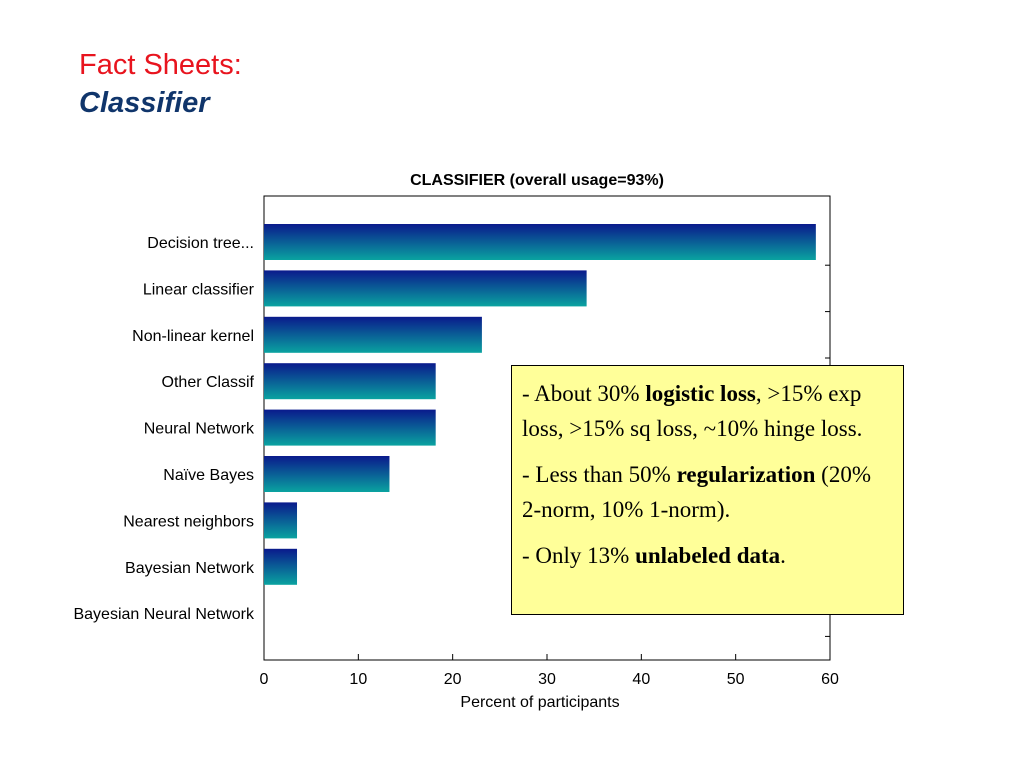 Image resolution: width=1024 pixels, height=768 pixels. Describe the element at coordinates (641, 679) in the screenshot. I see `x-tick-label: 40` at that location.